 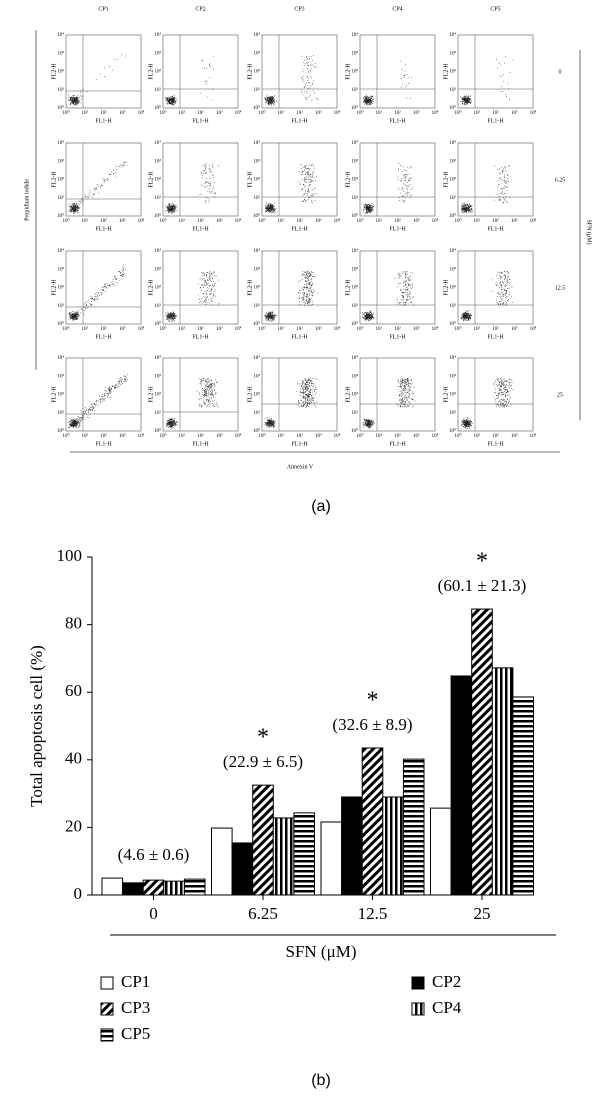 I want to click on annotation: (4.6 ± 0.6), so click(x=154, y=854).